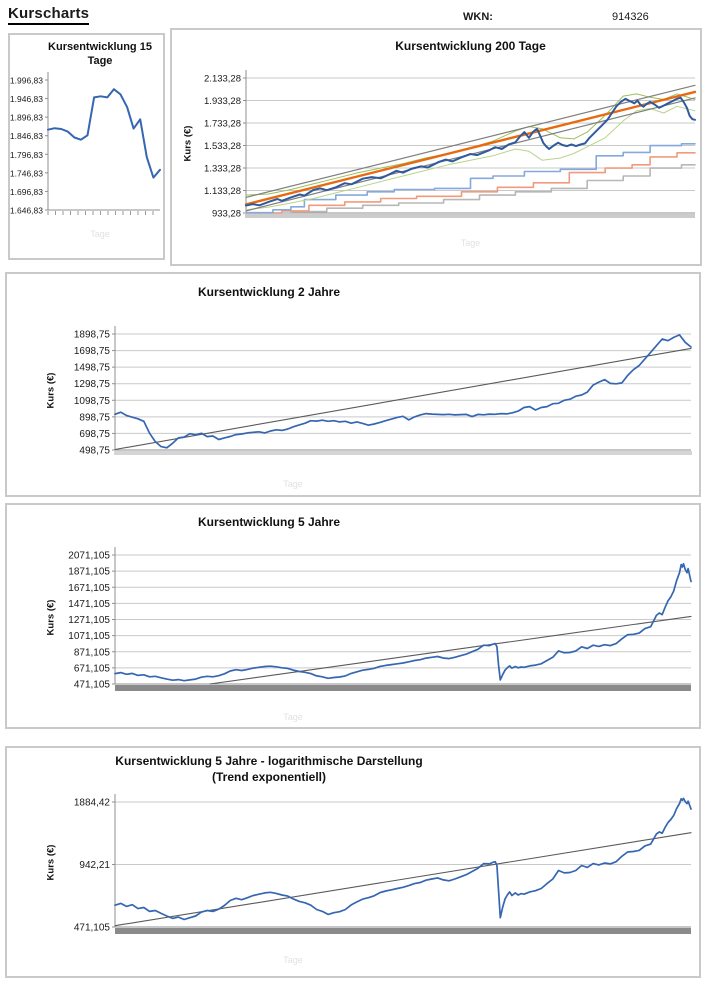  What do you see at coordinates (89, 572) in the screenshot?
I see `svg-text: 1871,105` at bounding box center [89, 572].